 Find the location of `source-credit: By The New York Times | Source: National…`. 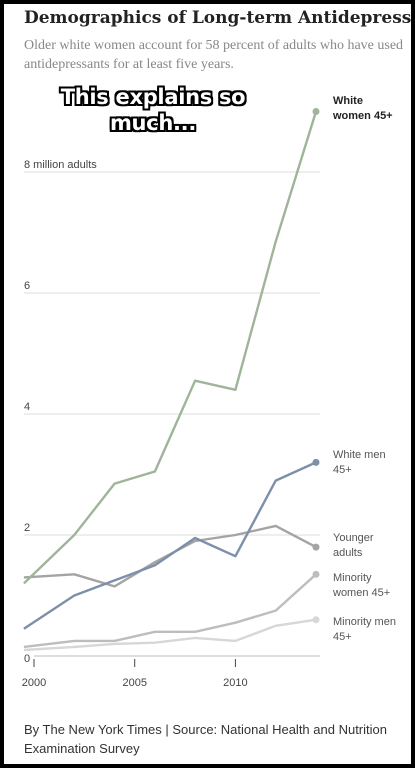

source-credit: By The New York Times | Source: National… is located at coordinates (205, 739).